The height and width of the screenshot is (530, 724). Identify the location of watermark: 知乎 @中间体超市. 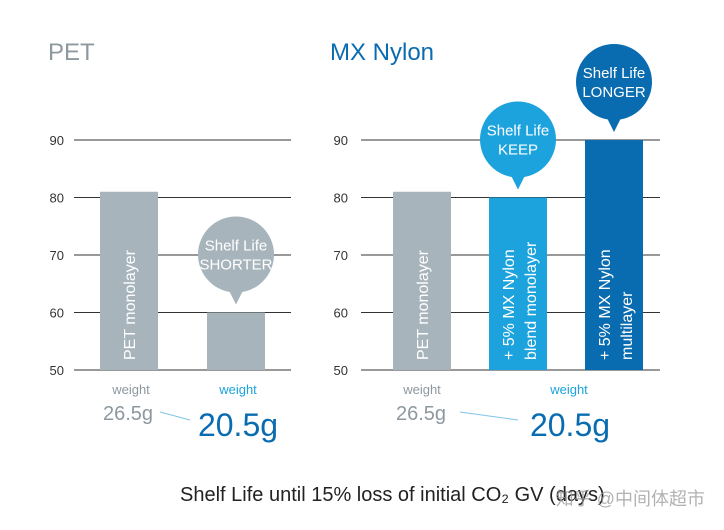
(630, 499).